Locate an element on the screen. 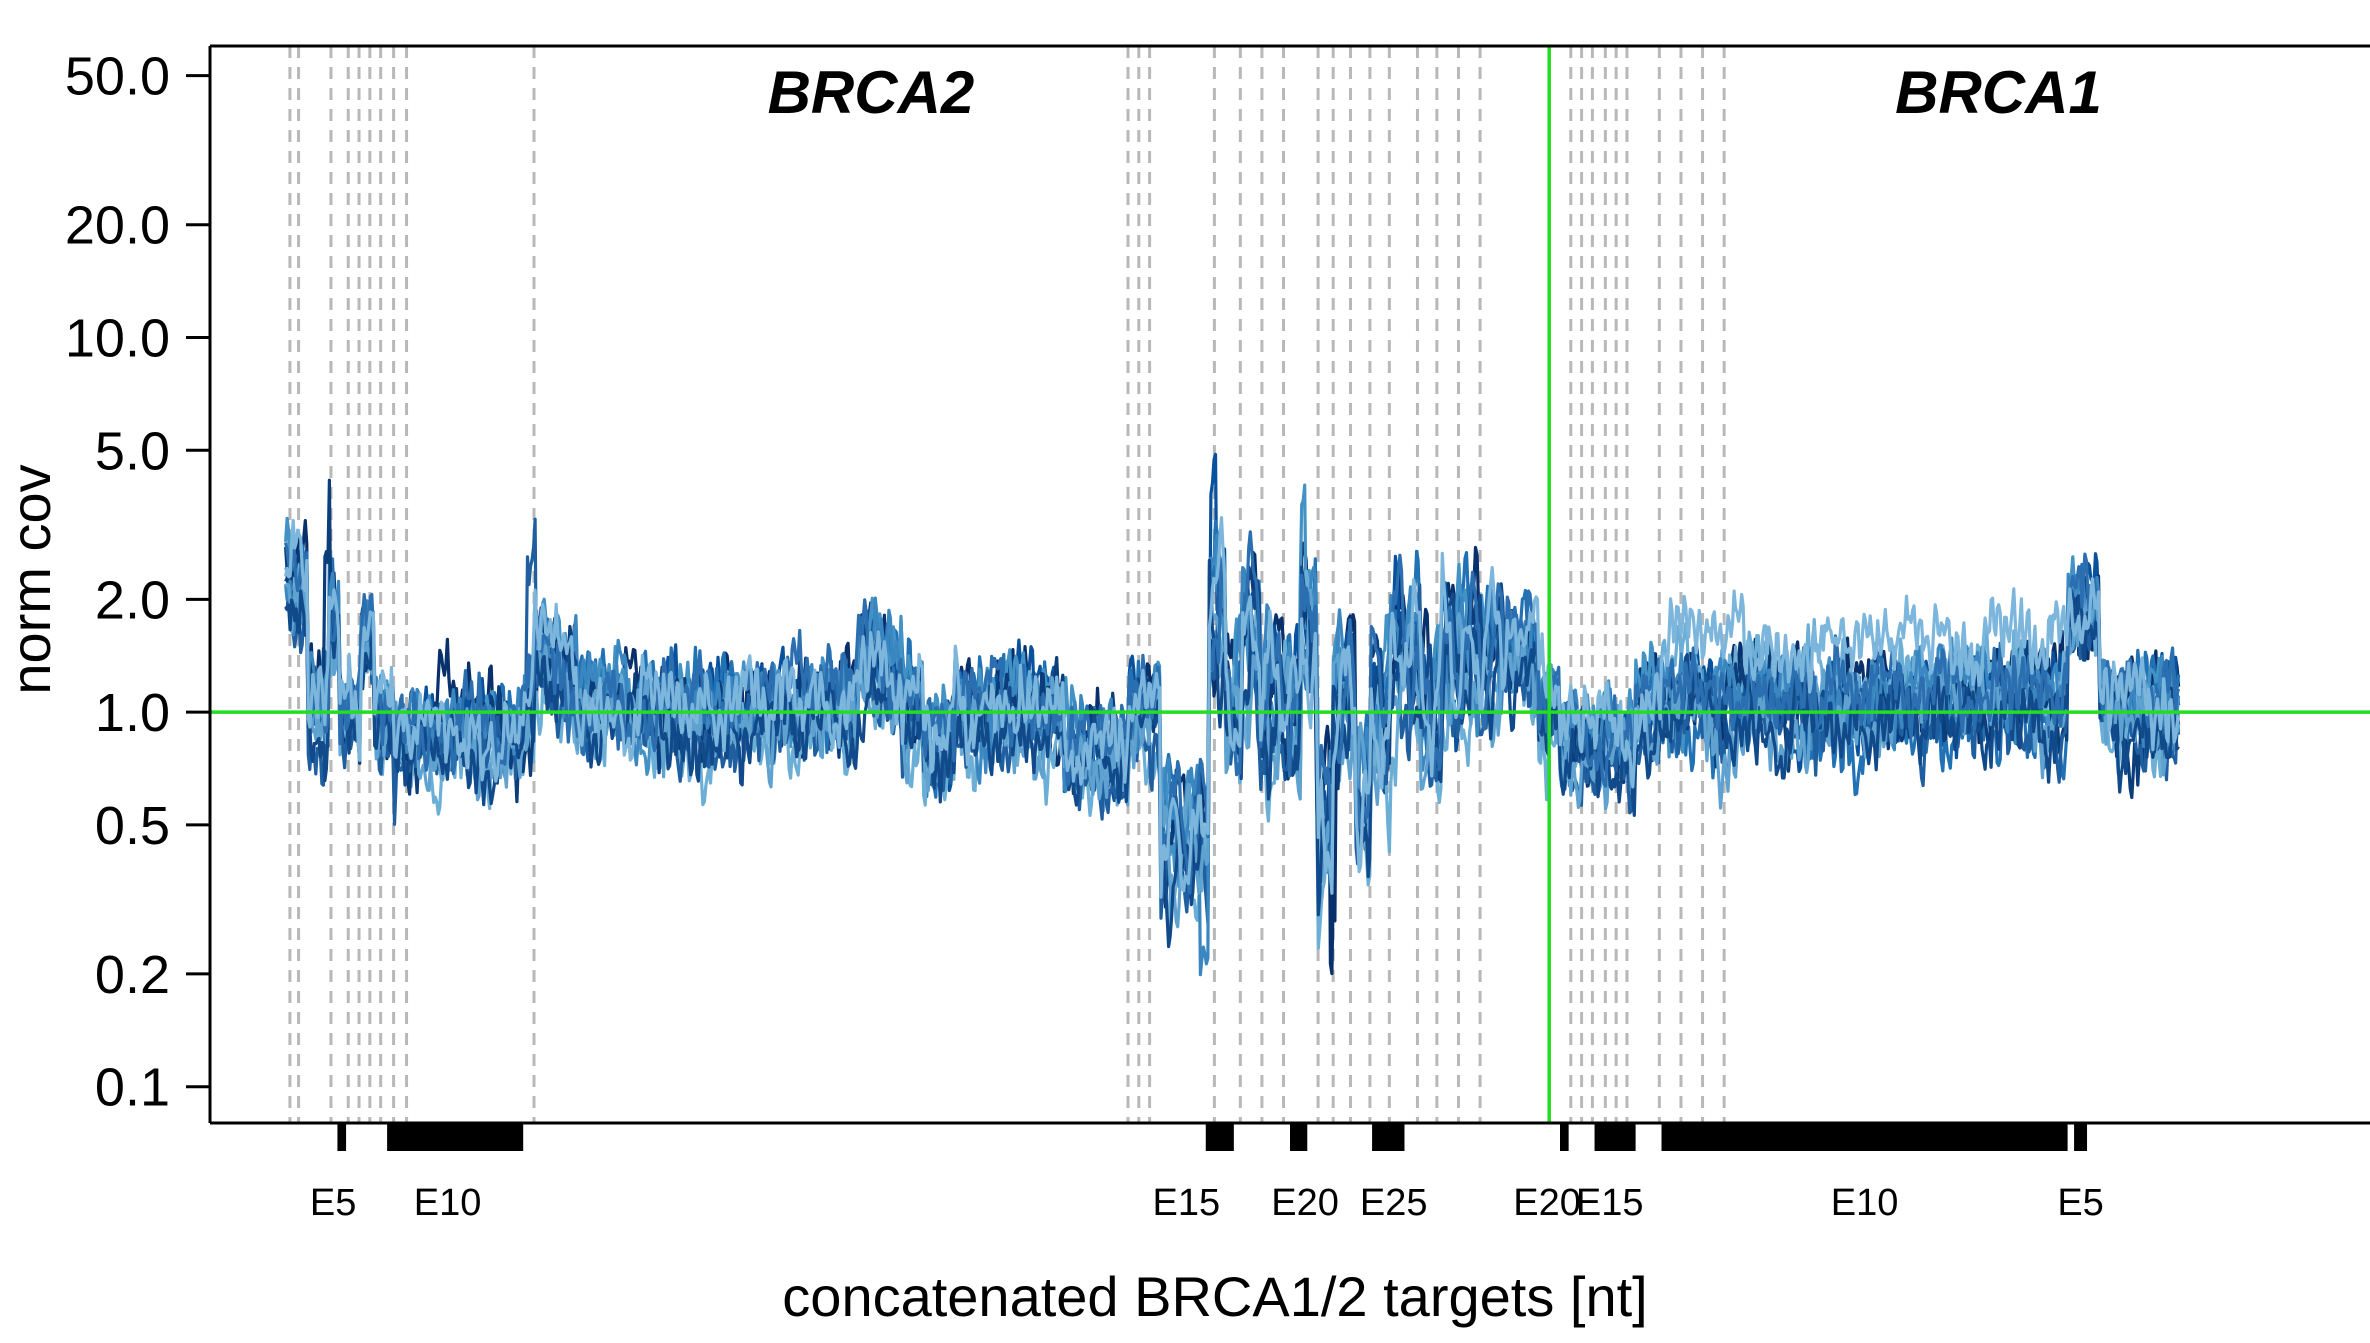  gene-labels: BRCA2 BRCA1 is located at coordinates (1435, 92).